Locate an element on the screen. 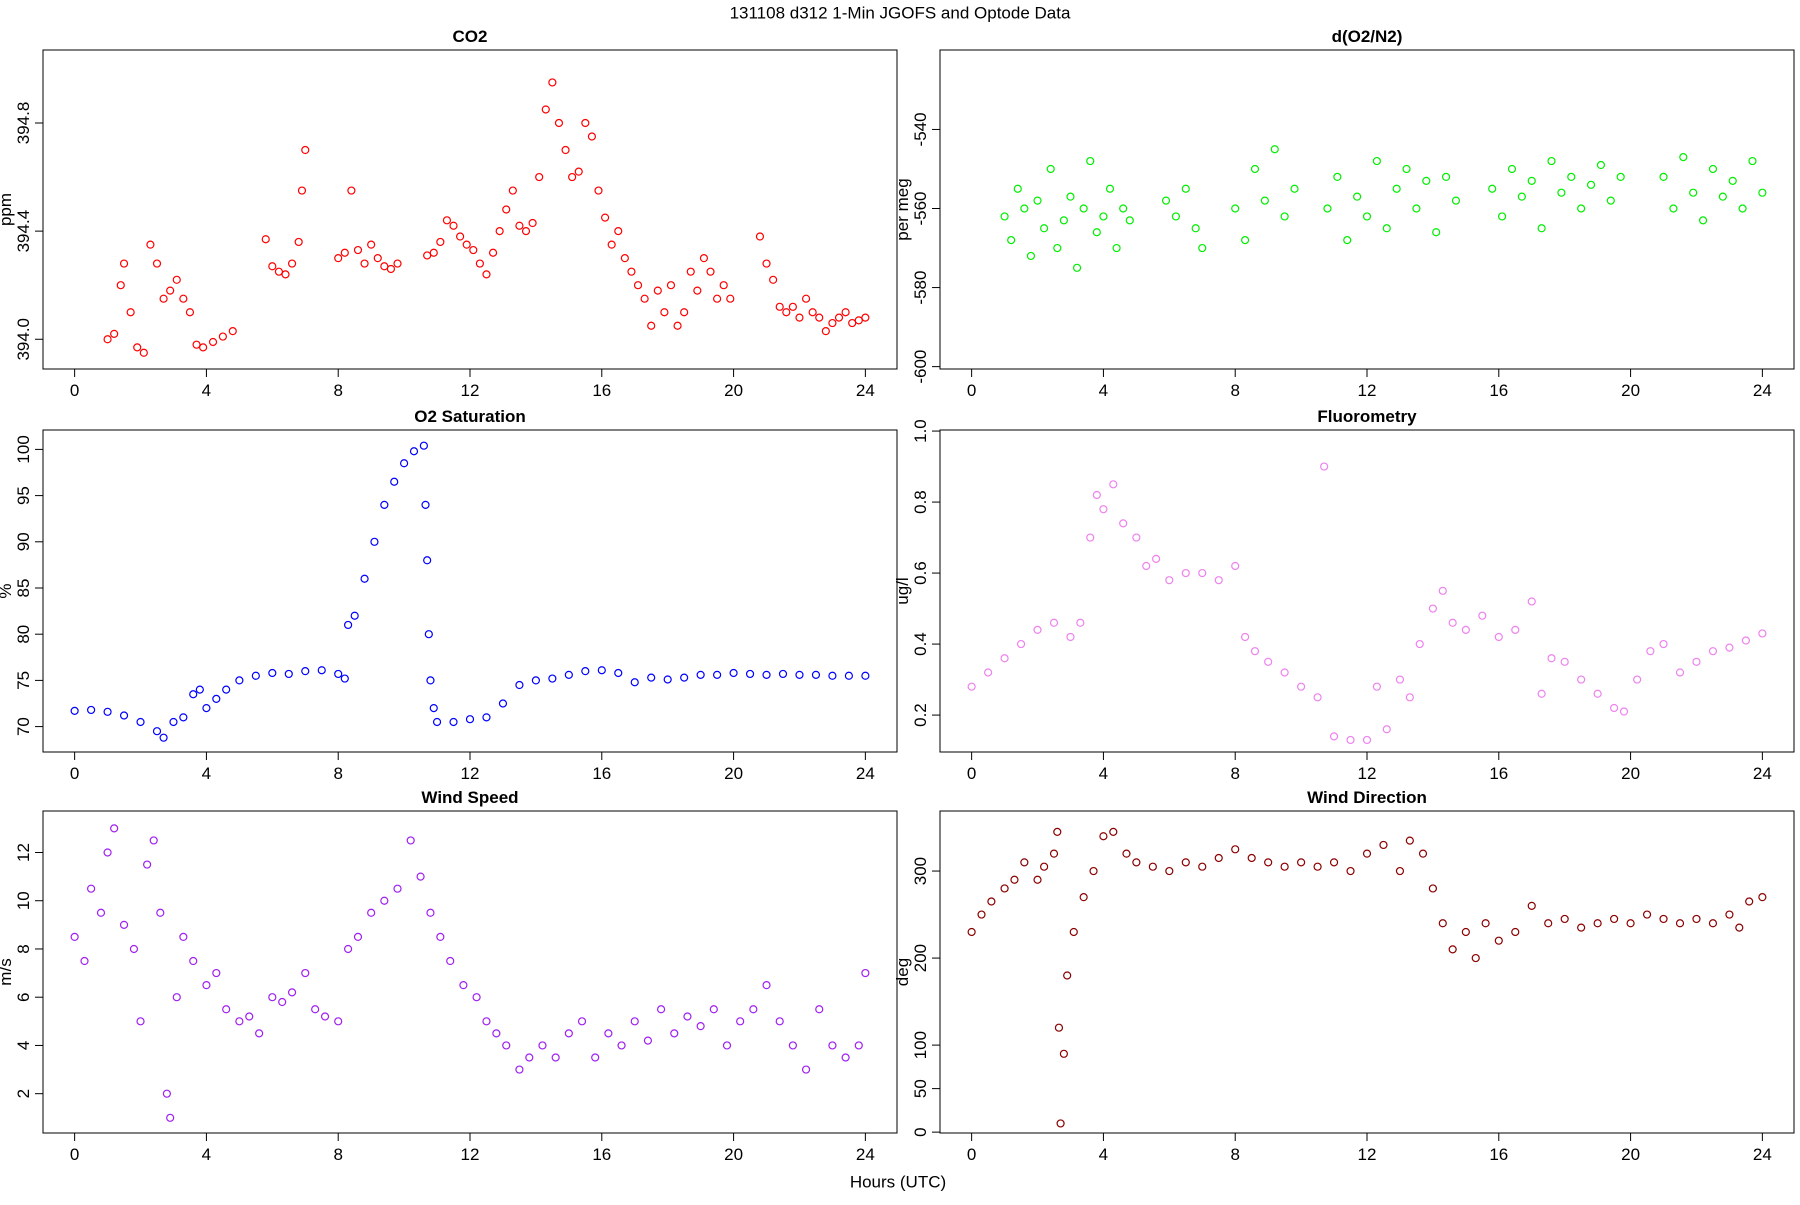 Image resolution: width=1800 pixels, height=1205 pixels. x-tick-label: 0 is located at coordinates (74, 1154).